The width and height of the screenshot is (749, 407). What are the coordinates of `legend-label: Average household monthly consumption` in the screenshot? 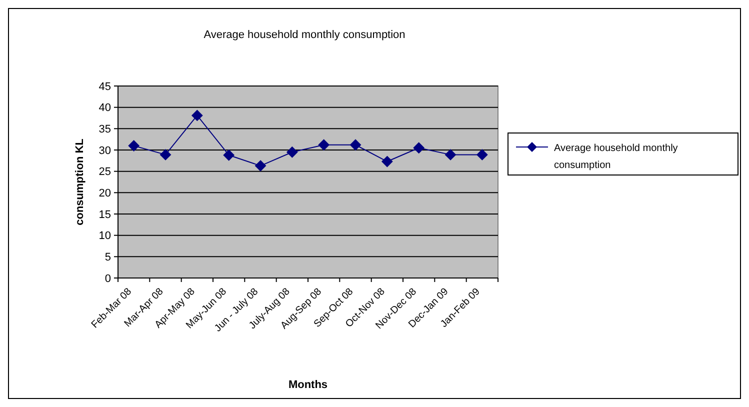 It's located at (616, 157).